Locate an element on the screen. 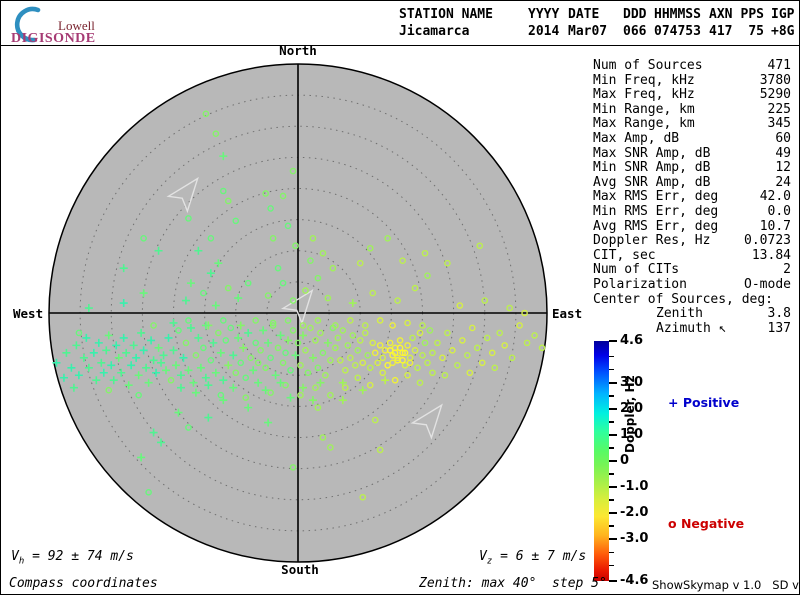 The width and height of the screenshot is (800, 600). compass-label-west: West is located at coordinates (28, 313).